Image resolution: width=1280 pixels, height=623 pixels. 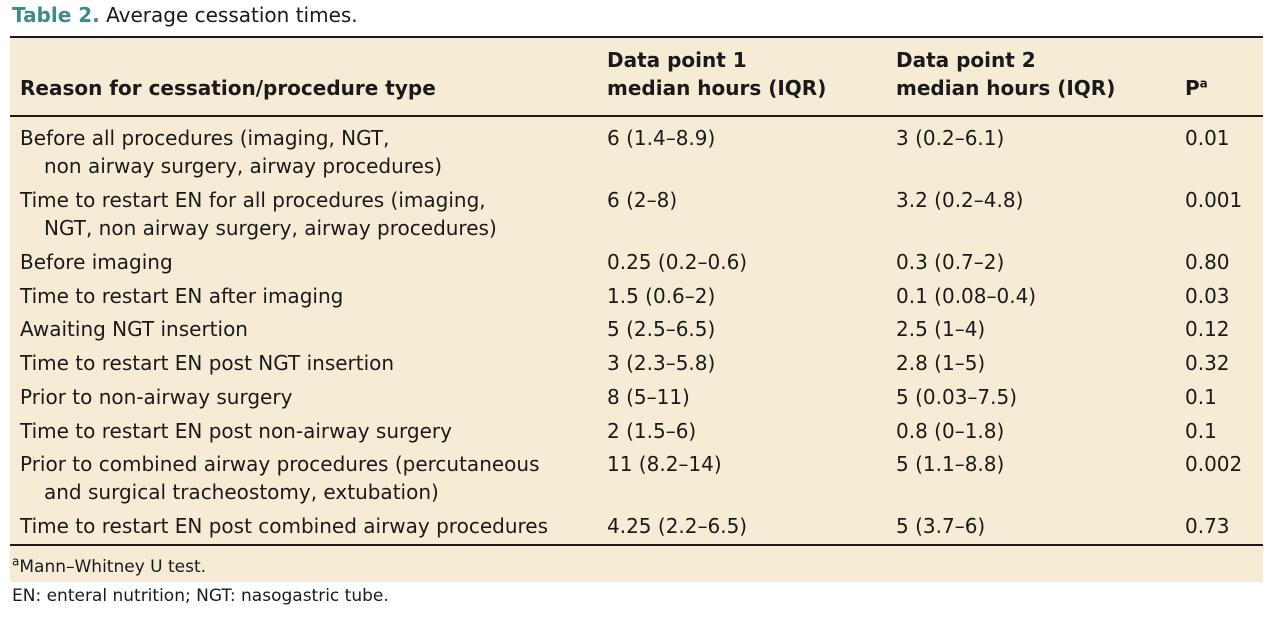 What do you see at coordinates (228, 88) in the screenshot?
I see `header-reason: Reason for cessation/procedure type` at bounding box center [228, 88].